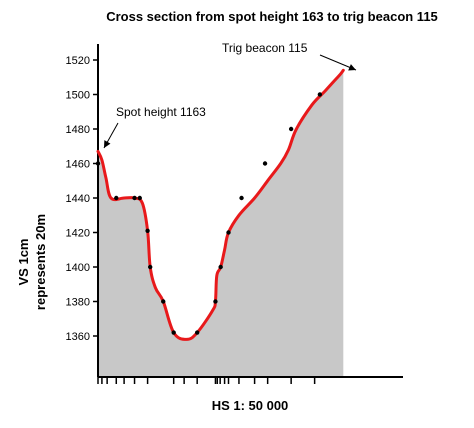 This screenshot has height=428, width=474. Describe the element at coordinates (230, 95) in the screenshot. I see `annotations: Spot height 1163 Trig beacon 115` at that location.